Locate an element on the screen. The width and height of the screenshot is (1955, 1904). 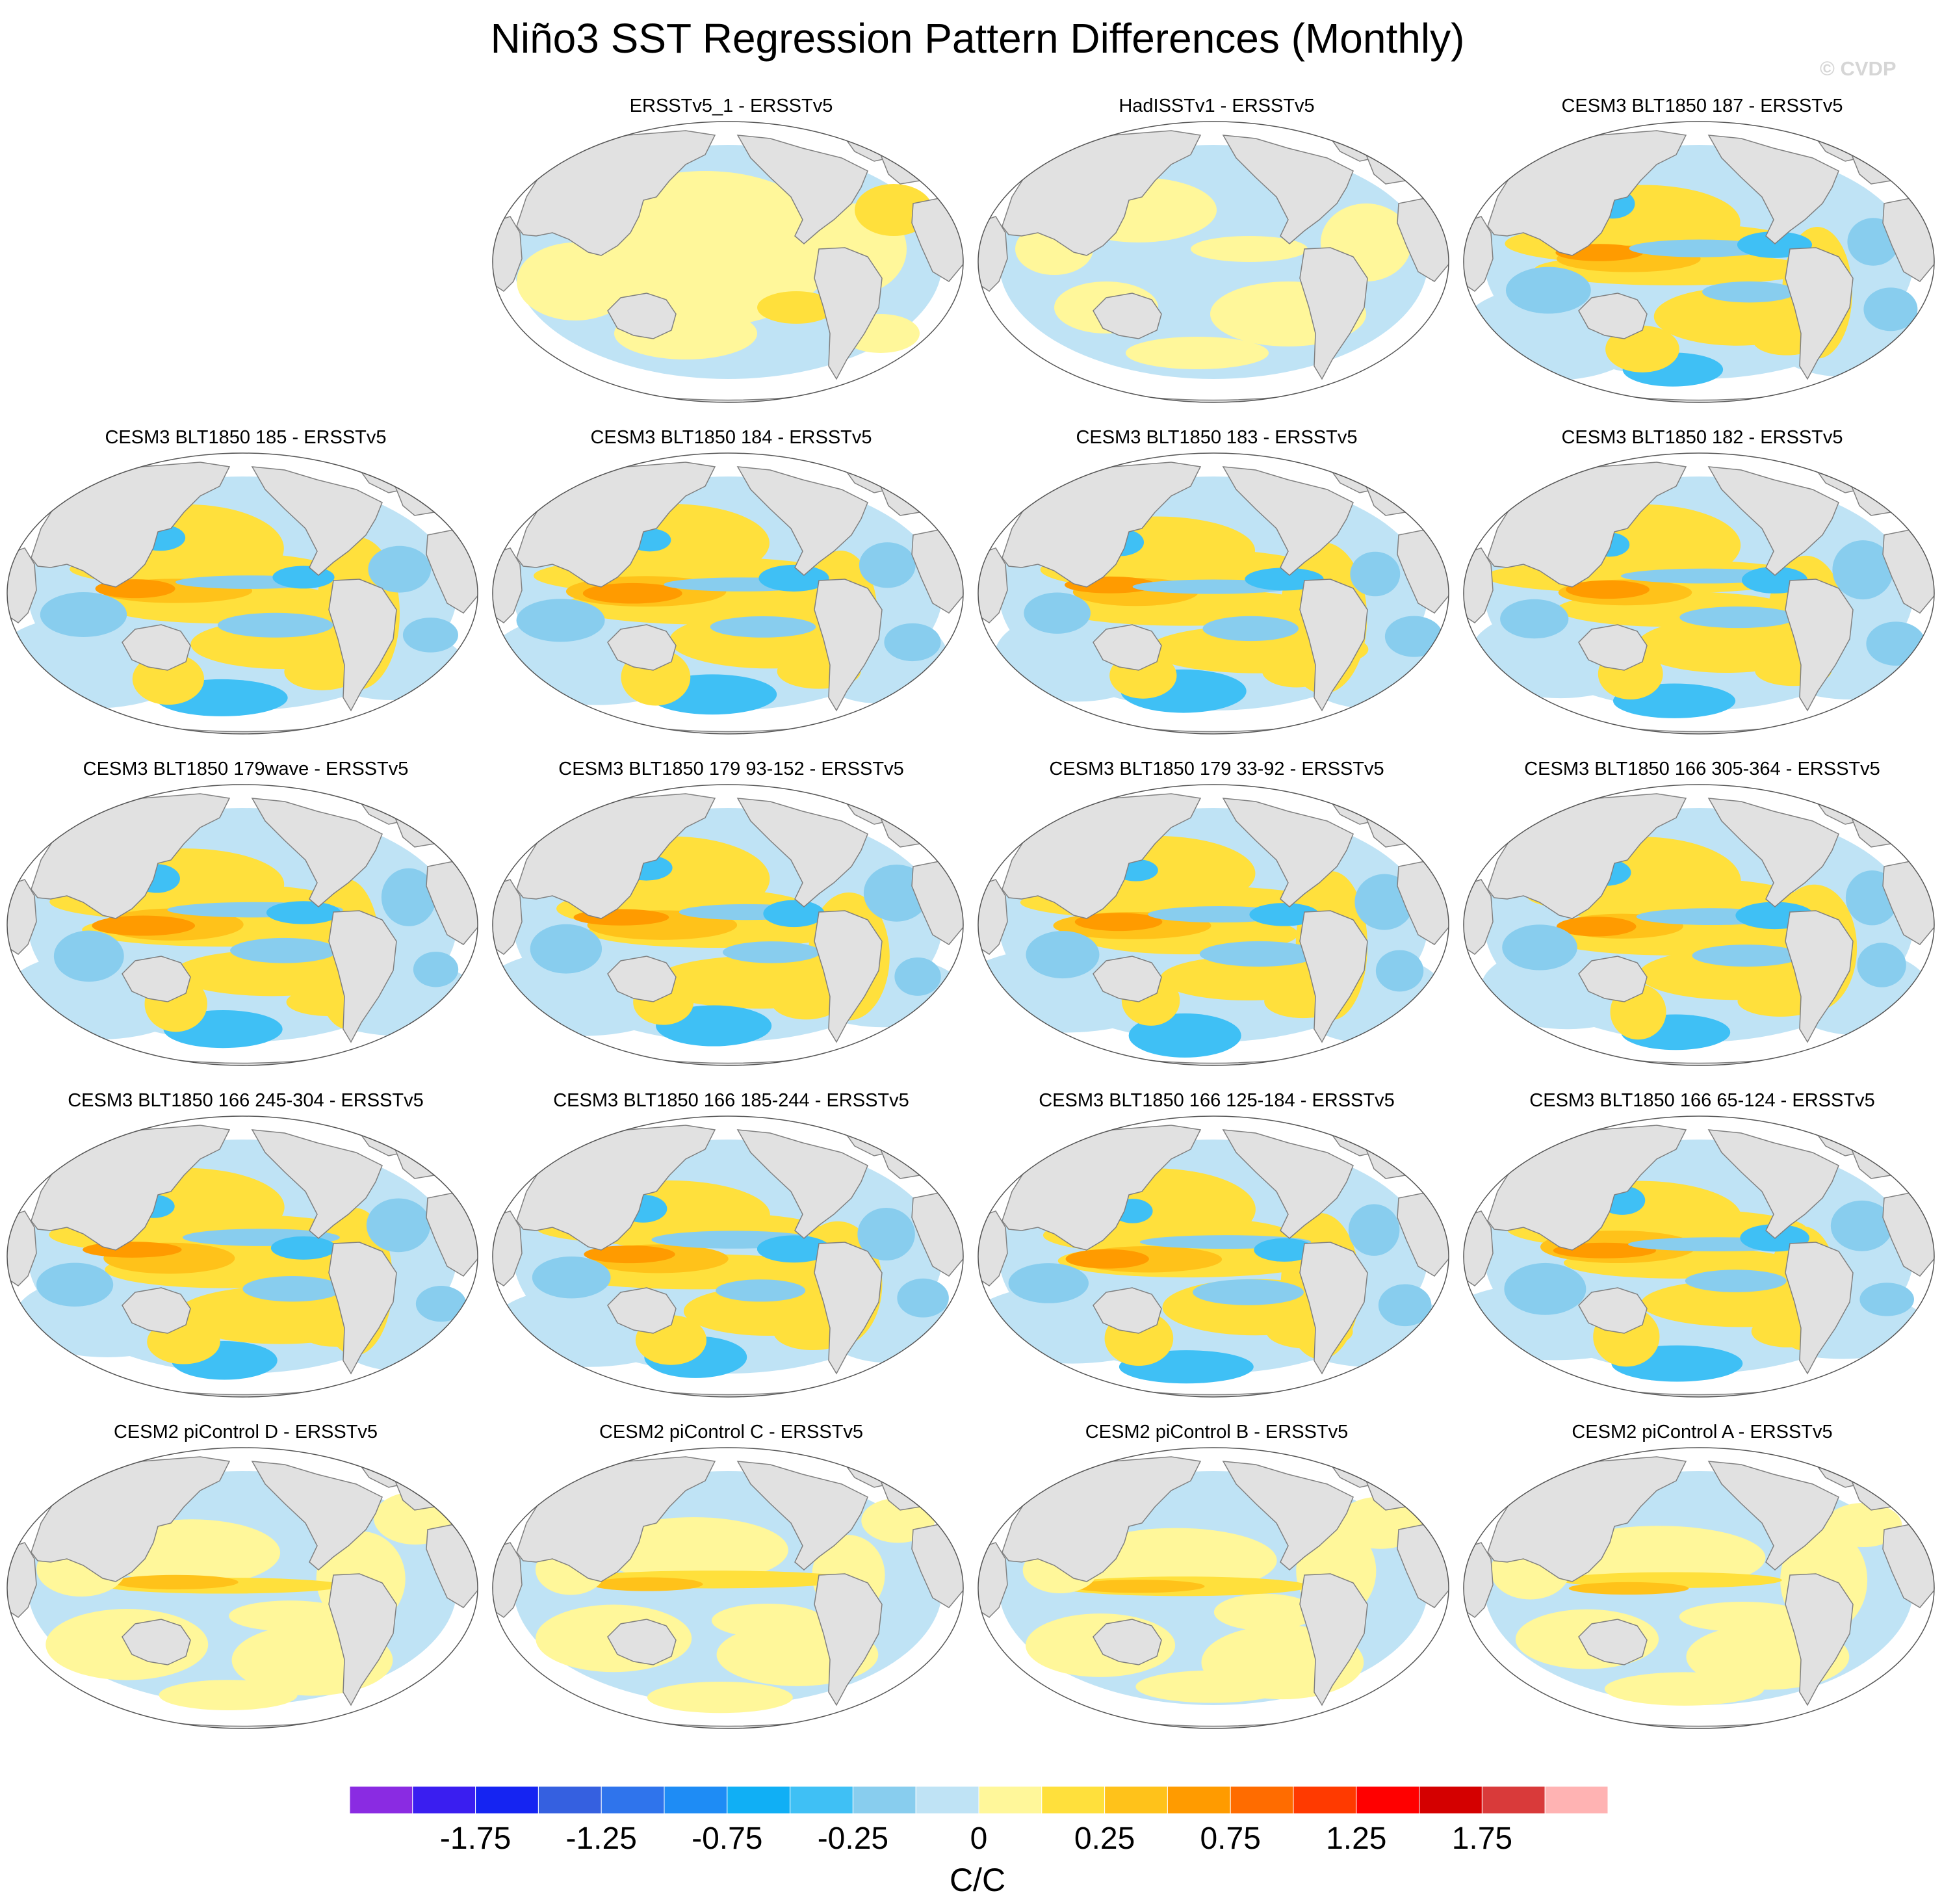
panel-title: CESM3 BLT1850 166 125-184 - ERSSTv5 is located at coordinates (1217, 1101).